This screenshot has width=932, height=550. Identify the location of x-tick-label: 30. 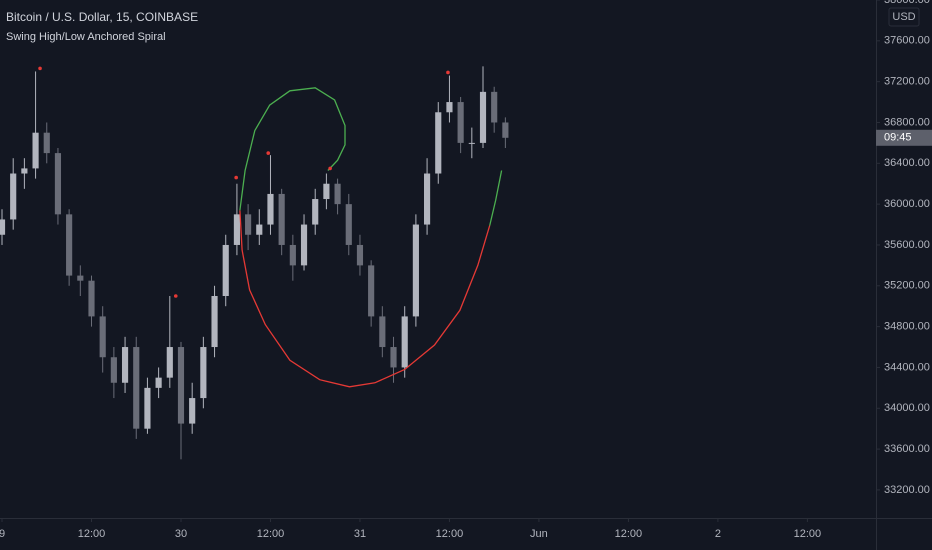
(181, 534).